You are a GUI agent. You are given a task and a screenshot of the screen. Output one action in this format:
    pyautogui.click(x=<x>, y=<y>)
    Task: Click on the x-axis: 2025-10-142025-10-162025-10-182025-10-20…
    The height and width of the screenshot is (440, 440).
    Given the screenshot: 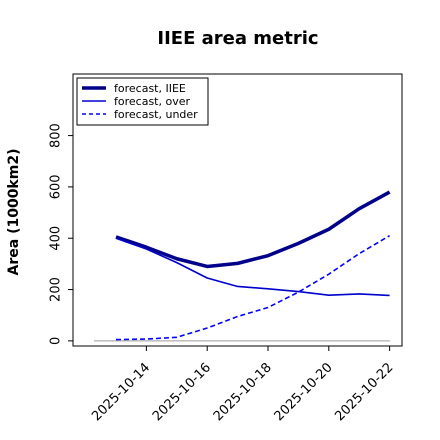 What is the action you would take?
    pyautogui.click(x=242, y=385)
    